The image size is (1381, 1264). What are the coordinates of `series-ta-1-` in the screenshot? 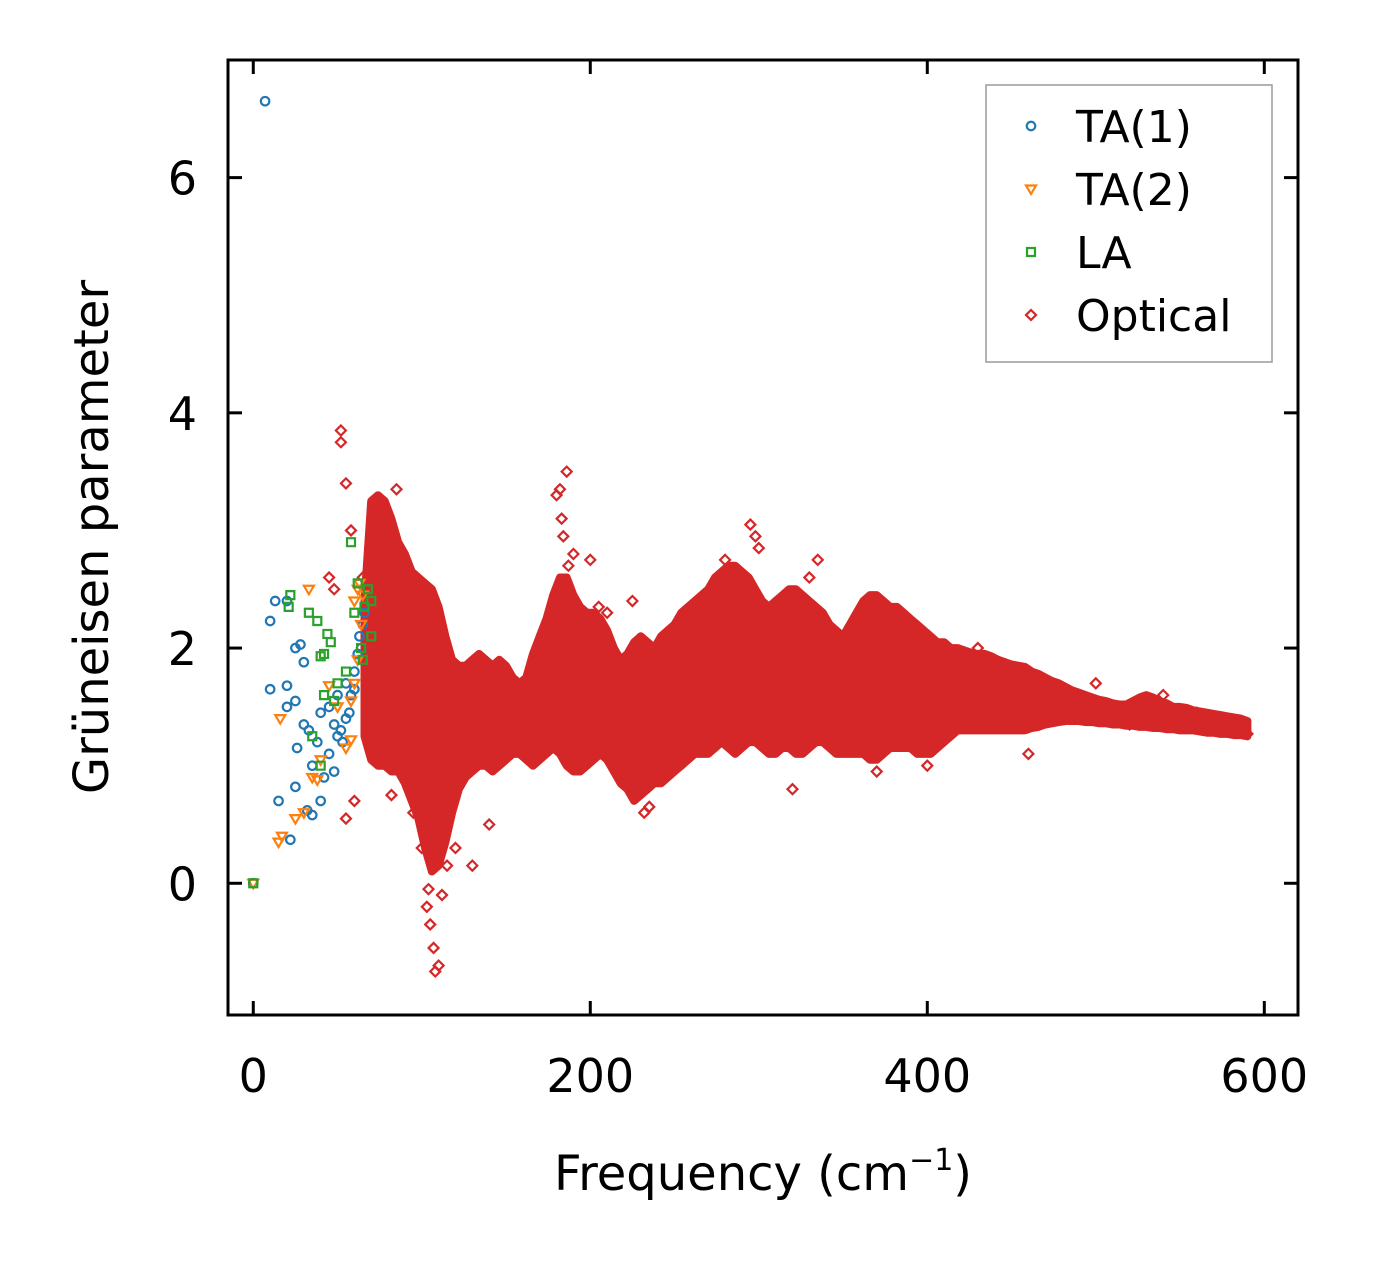 It's located at (308, 492).